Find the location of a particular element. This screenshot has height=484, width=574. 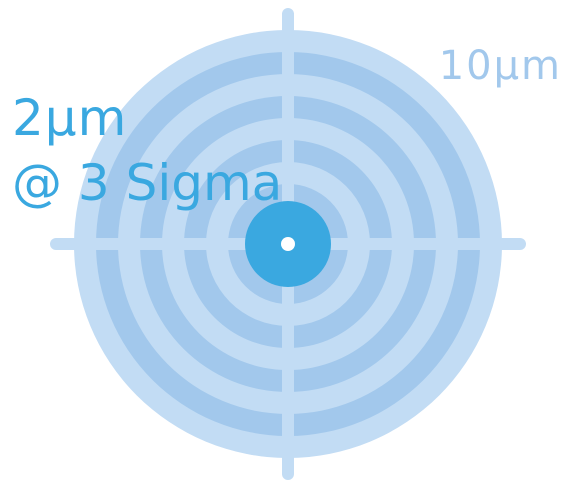

accuracy-value-label: 2µm is located at coordinates (70, 118).